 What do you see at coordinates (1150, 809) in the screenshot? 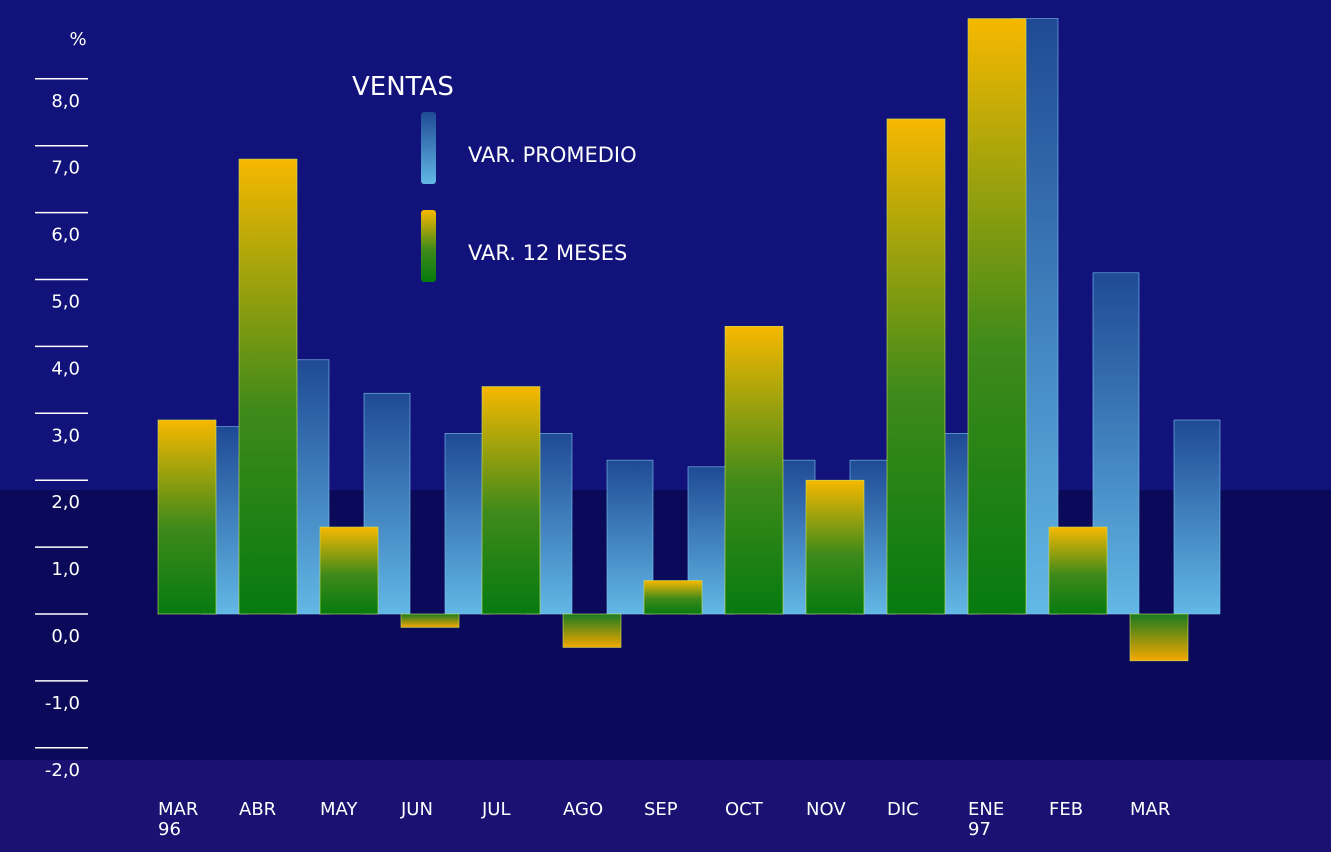
I see `x-tick-label: MAR` at bounding box center [1150, 809].